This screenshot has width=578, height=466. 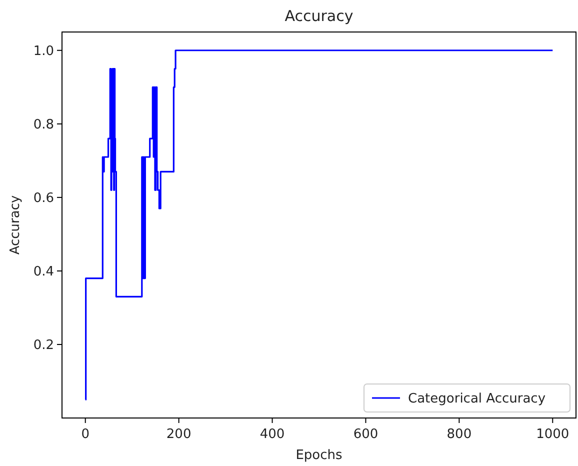 I want to click on x-tick-label: 800, so click(x=459, y=434).